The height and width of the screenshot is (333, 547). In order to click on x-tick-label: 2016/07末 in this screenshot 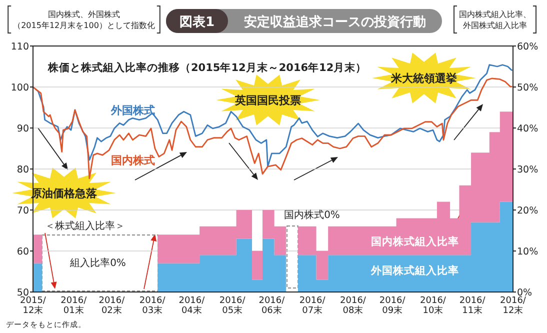, I will do `click(312, 306)`.